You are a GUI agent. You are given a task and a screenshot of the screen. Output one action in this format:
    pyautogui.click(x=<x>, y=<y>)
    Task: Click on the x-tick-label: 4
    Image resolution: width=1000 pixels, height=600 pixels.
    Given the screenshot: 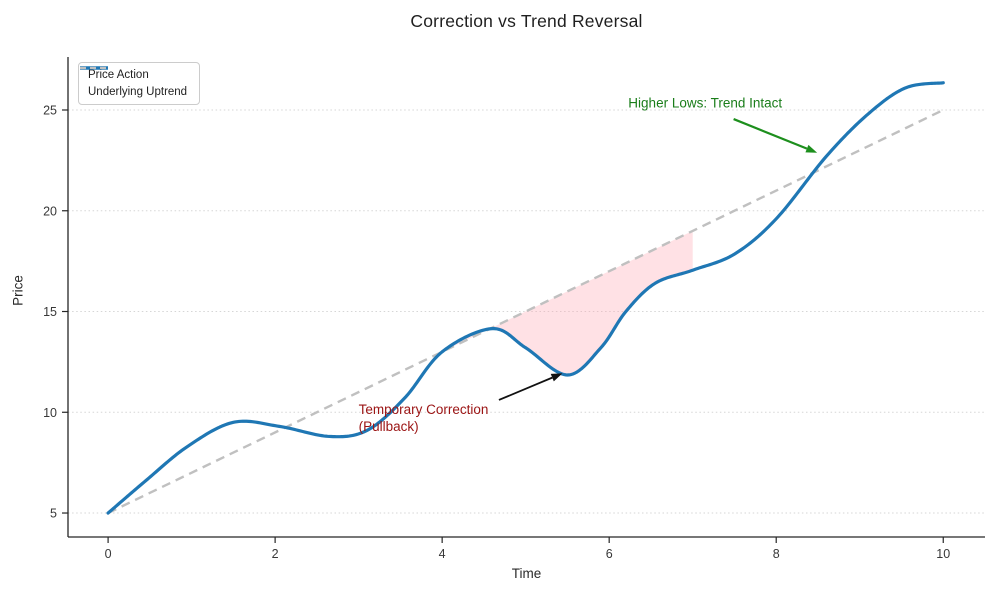 What is the action you would take?
    pyautogui.click(x=442, y=554)
    